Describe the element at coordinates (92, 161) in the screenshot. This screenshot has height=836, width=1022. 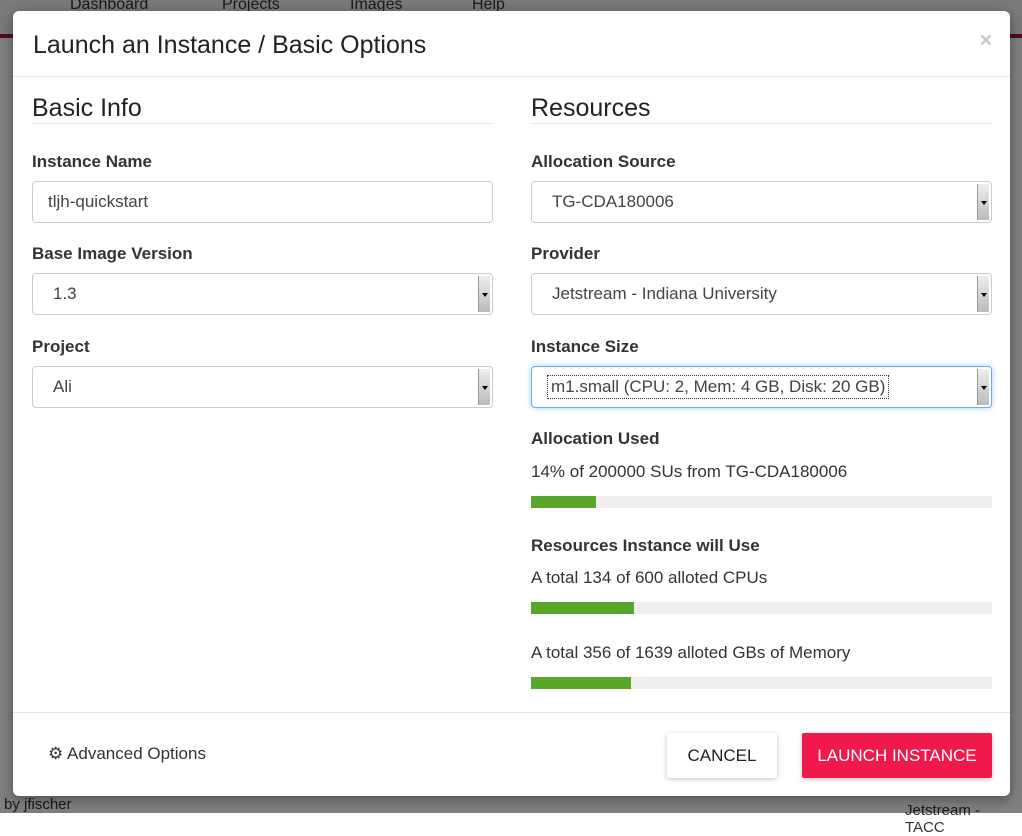
I see `instance-name-label: Instance Name` at that location.